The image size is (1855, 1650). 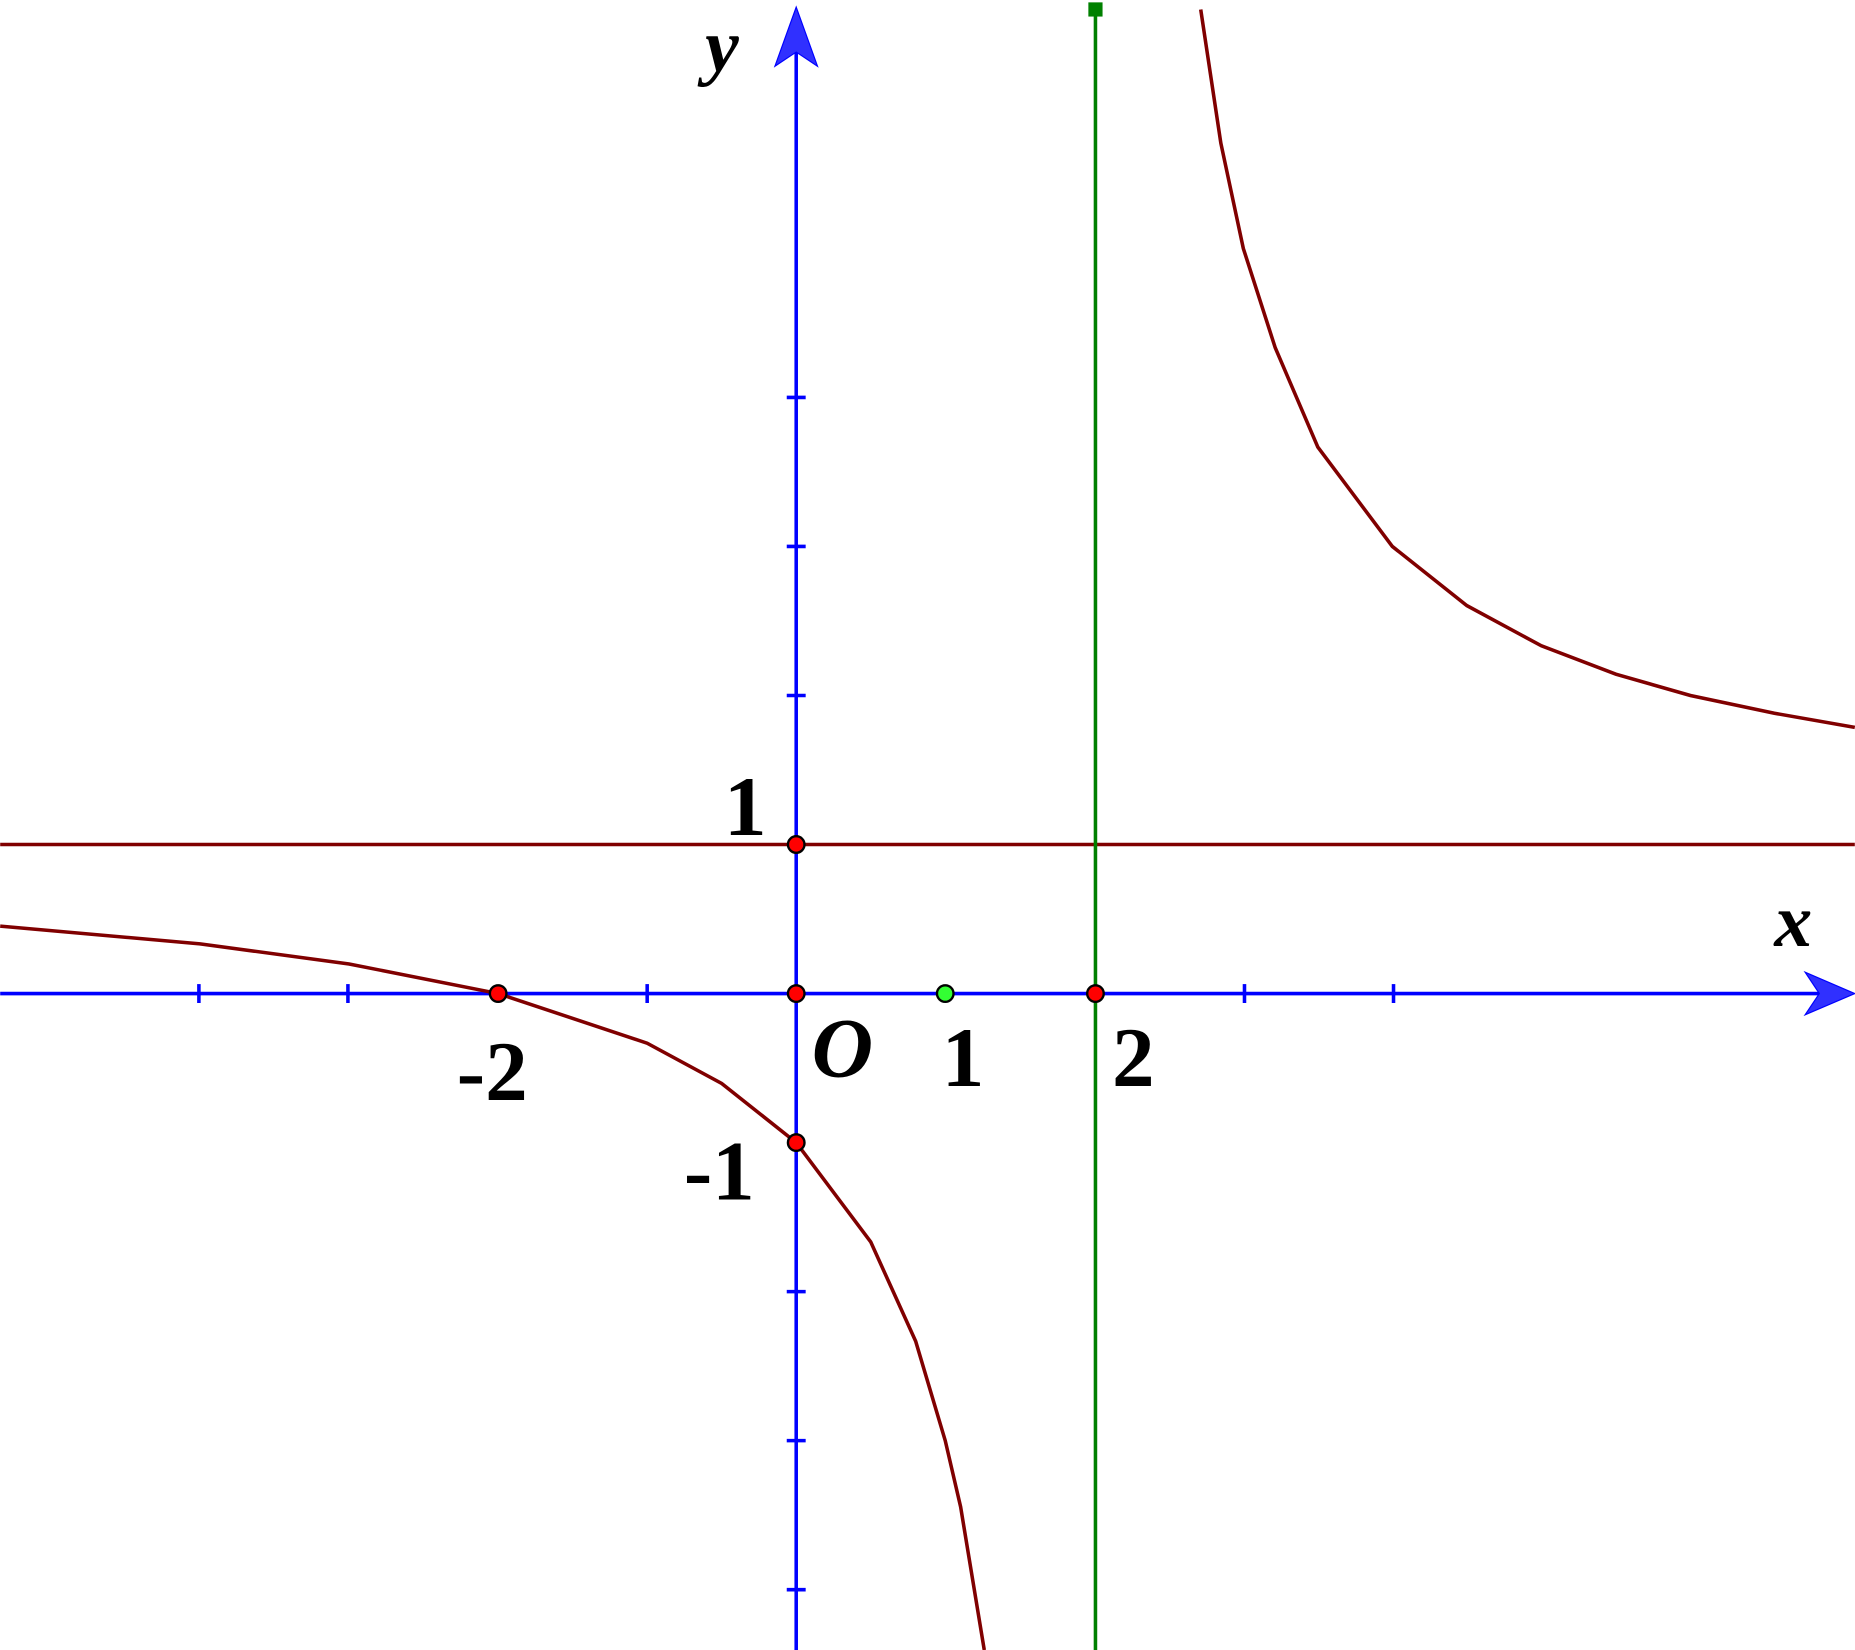 What do you see at coordinates (492, 1072) in the screenshot?
I see `x-tick-label: -2` at bounding box center [492, 1072].